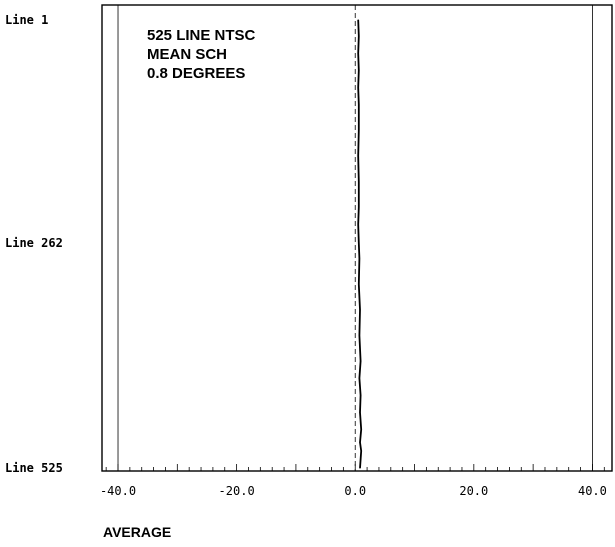  I want to click on x-tick-label-0: -40.0, so click(118, 491).